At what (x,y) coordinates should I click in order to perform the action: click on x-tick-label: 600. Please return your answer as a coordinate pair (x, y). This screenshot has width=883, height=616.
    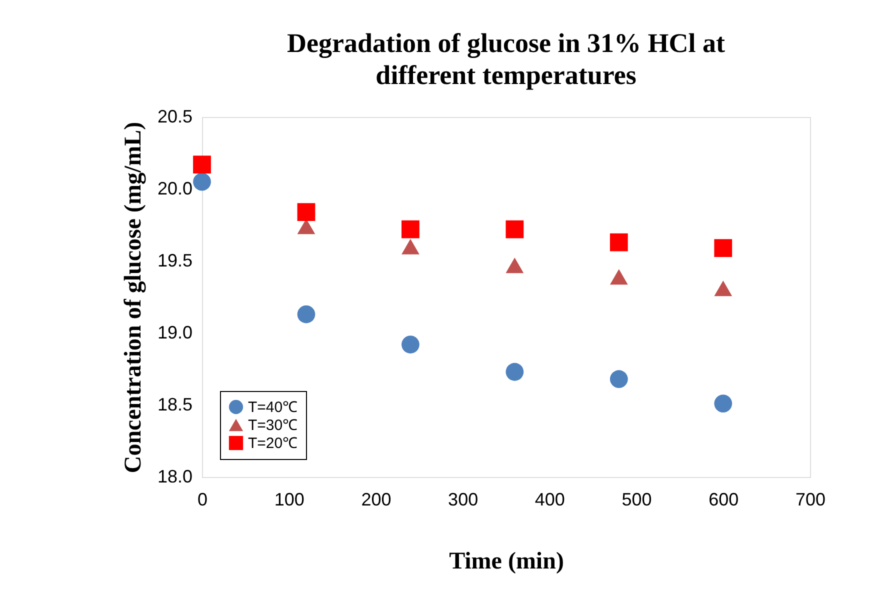
    Looking at the image, I should click on (723, 500).